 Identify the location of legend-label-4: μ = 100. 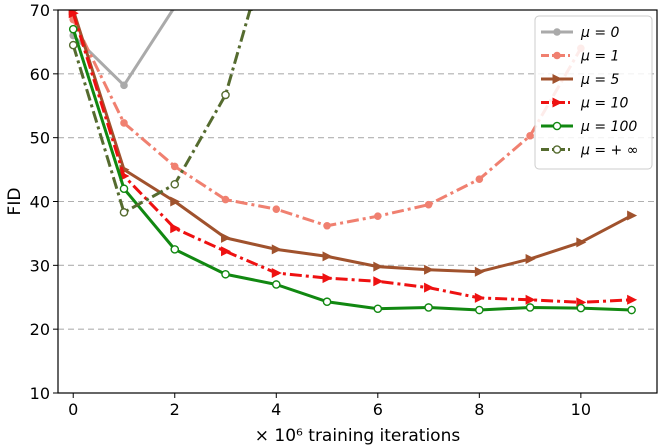
(608, 127).